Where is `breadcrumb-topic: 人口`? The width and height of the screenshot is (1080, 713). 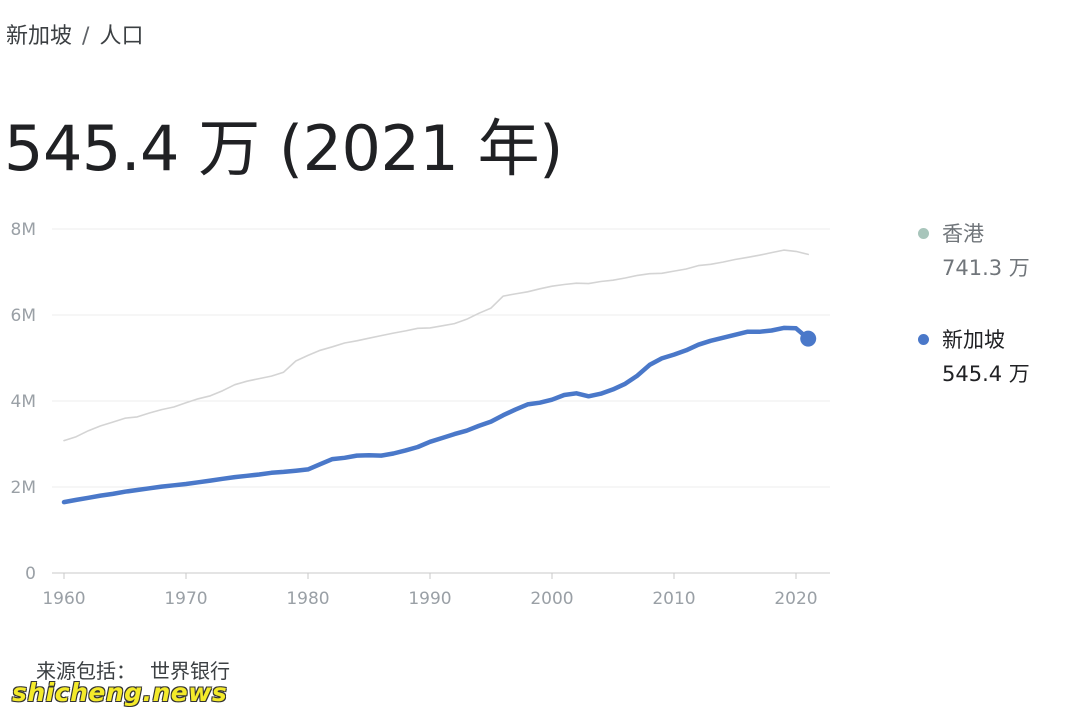 breadcrumb-topic: 人口 is located at coordinates (121, 36).